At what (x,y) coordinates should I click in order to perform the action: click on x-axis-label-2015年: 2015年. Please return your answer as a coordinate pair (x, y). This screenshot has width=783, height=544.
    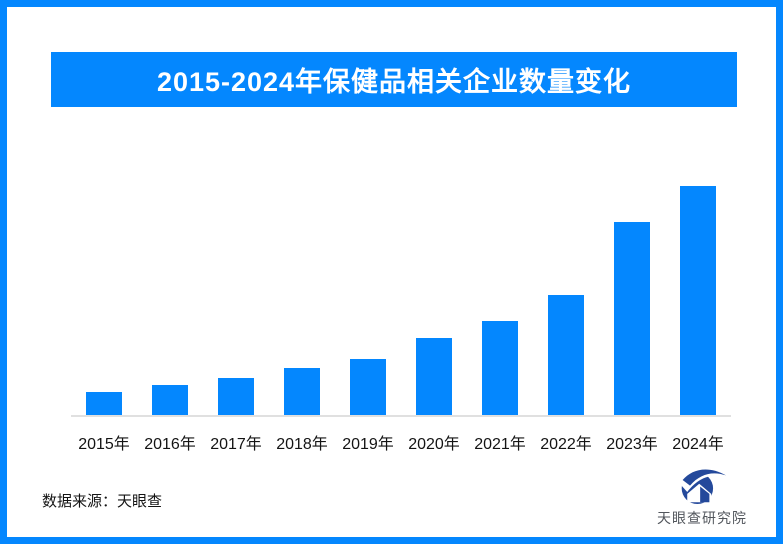
    Looking at the image, I should click on (104, 444).